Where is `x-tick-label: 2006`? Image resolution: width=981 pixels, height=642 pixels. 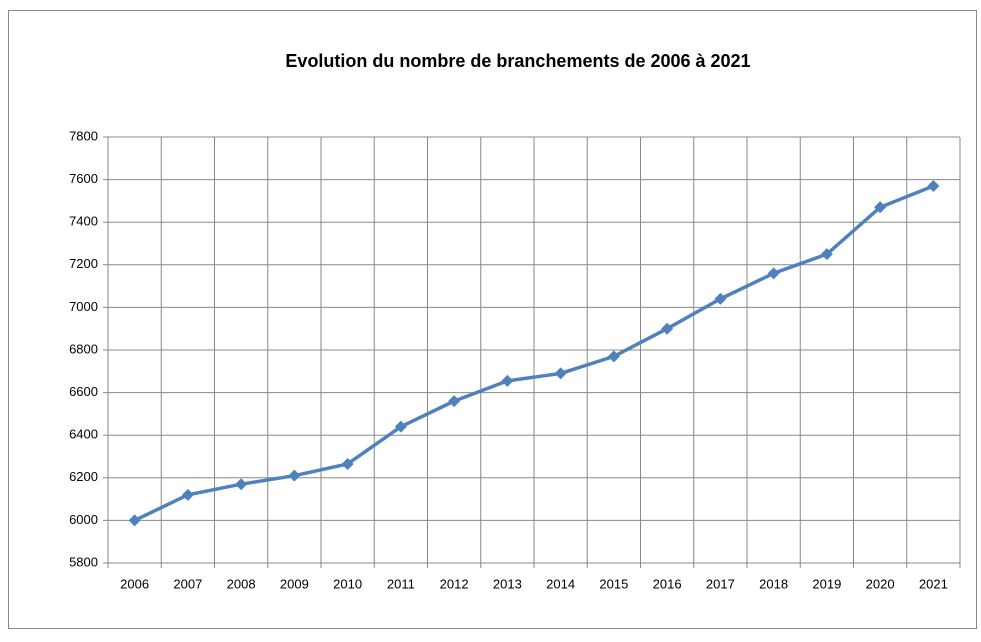 x-tick-label: 2006 is located at coordinates (134, 583).